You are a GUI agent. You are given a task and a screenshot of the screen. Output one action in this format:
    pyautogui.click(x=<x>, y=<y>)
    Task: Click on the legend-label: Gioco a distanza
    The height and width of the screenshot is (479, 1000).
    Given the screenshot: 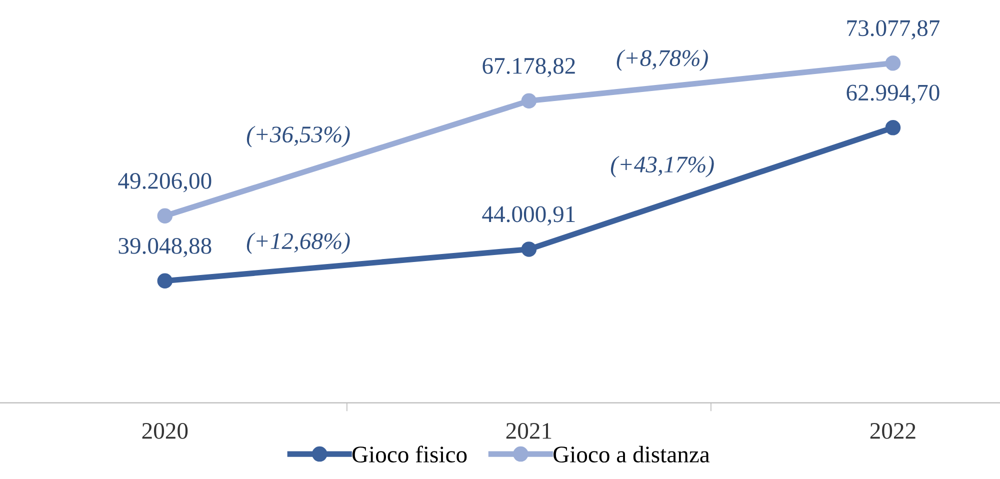 What is the action you would take?
    pyautogui.click(x=632, y=454)
    